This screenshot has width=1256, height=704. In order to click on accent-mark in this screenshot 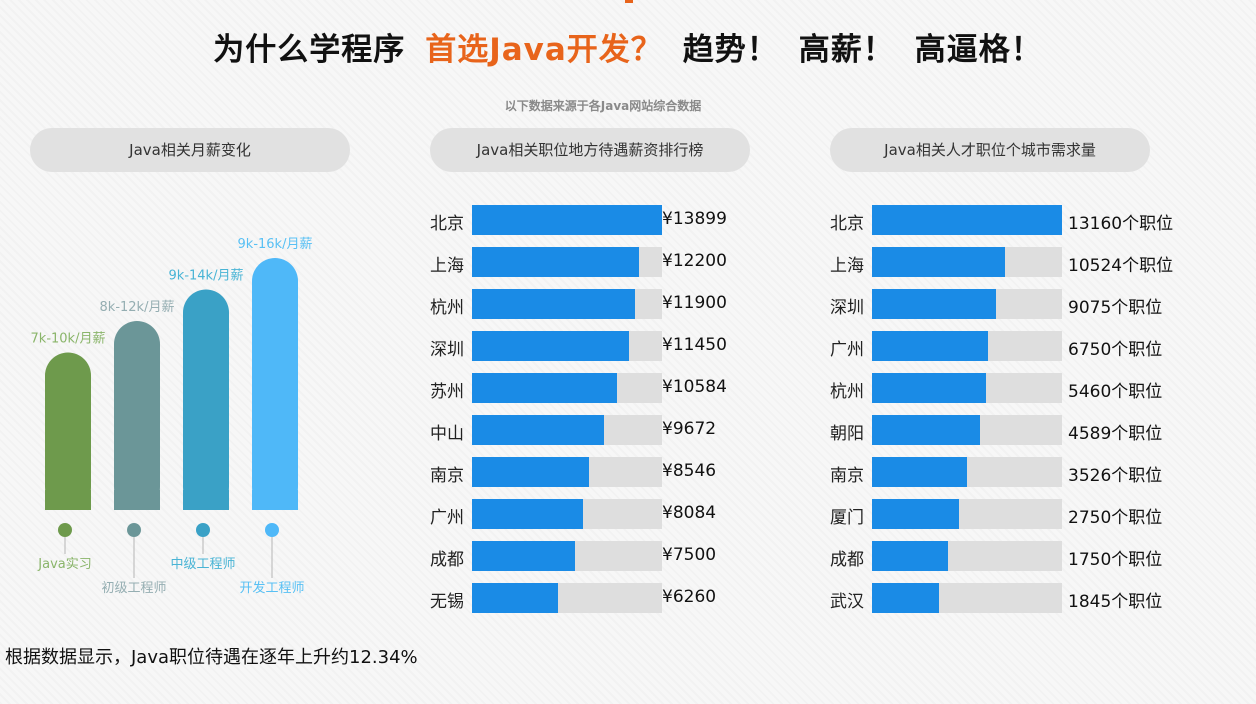, I will do `click(629, 1)`.